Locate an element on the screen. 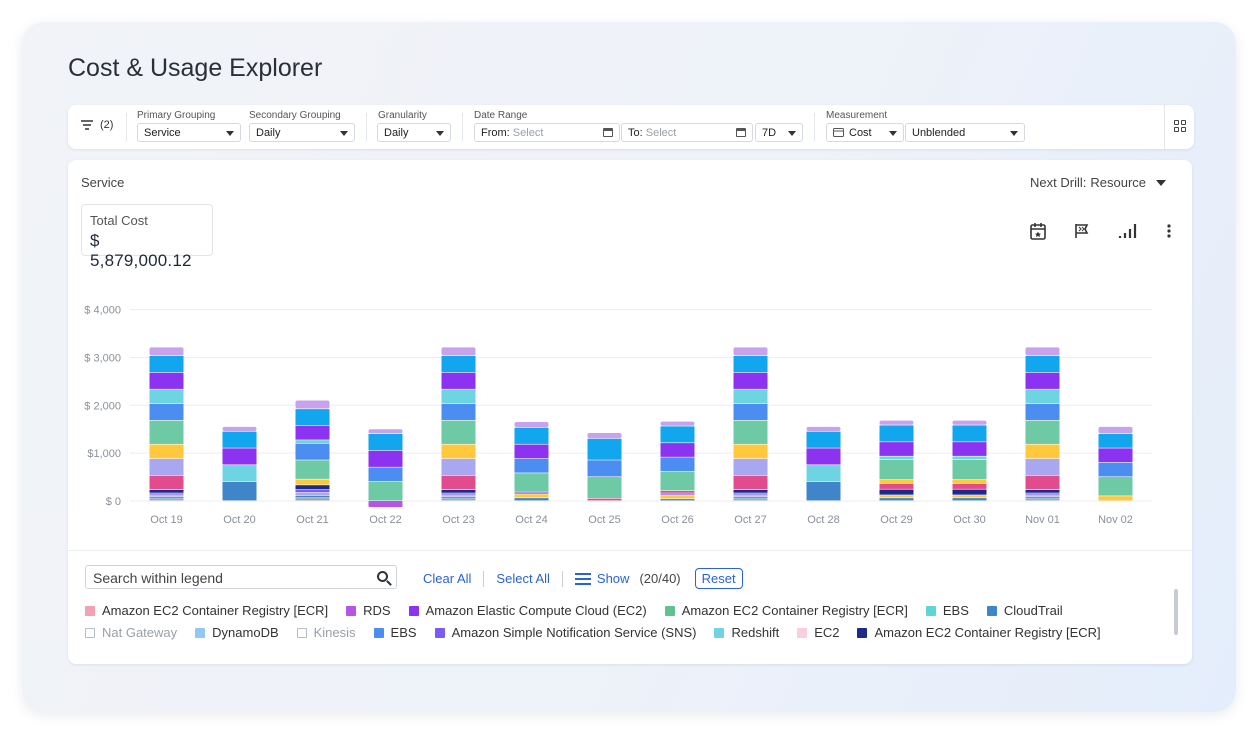  legend-item: Kinesis is located at coordinates (326, 633).